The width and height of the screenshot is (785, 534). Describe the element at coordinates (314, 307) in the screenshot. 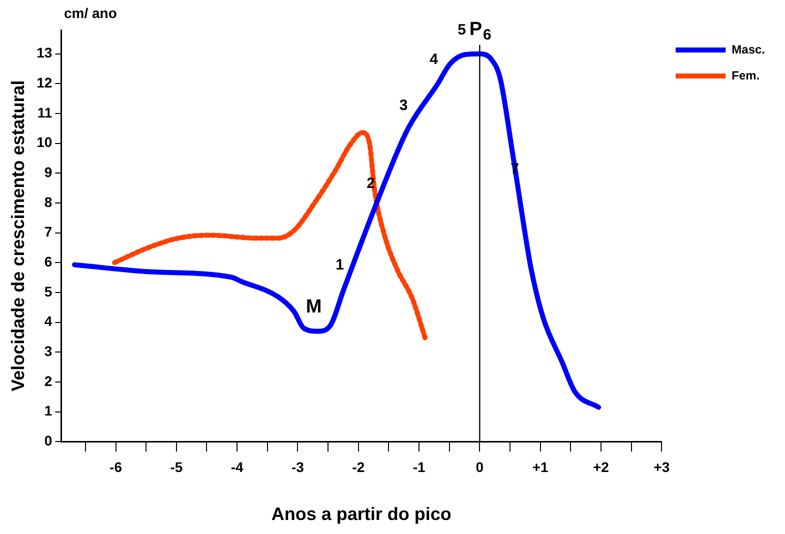

I see `annotation: M` at that location.